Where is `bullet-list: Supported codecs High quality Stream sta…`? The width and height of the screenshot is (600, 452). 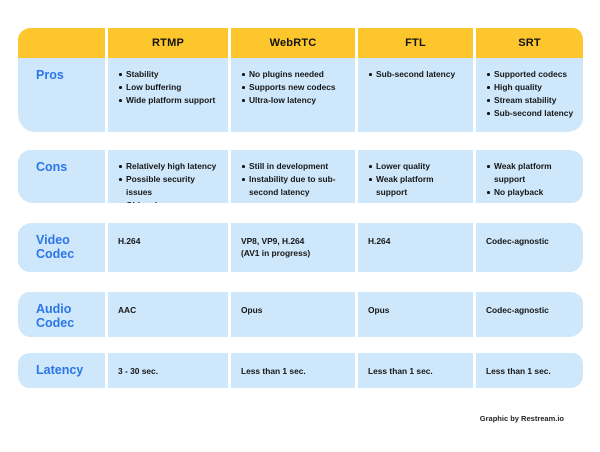 bullet-list: Supported codecs High quality Stream sta… is located at coordinates (531, 94).